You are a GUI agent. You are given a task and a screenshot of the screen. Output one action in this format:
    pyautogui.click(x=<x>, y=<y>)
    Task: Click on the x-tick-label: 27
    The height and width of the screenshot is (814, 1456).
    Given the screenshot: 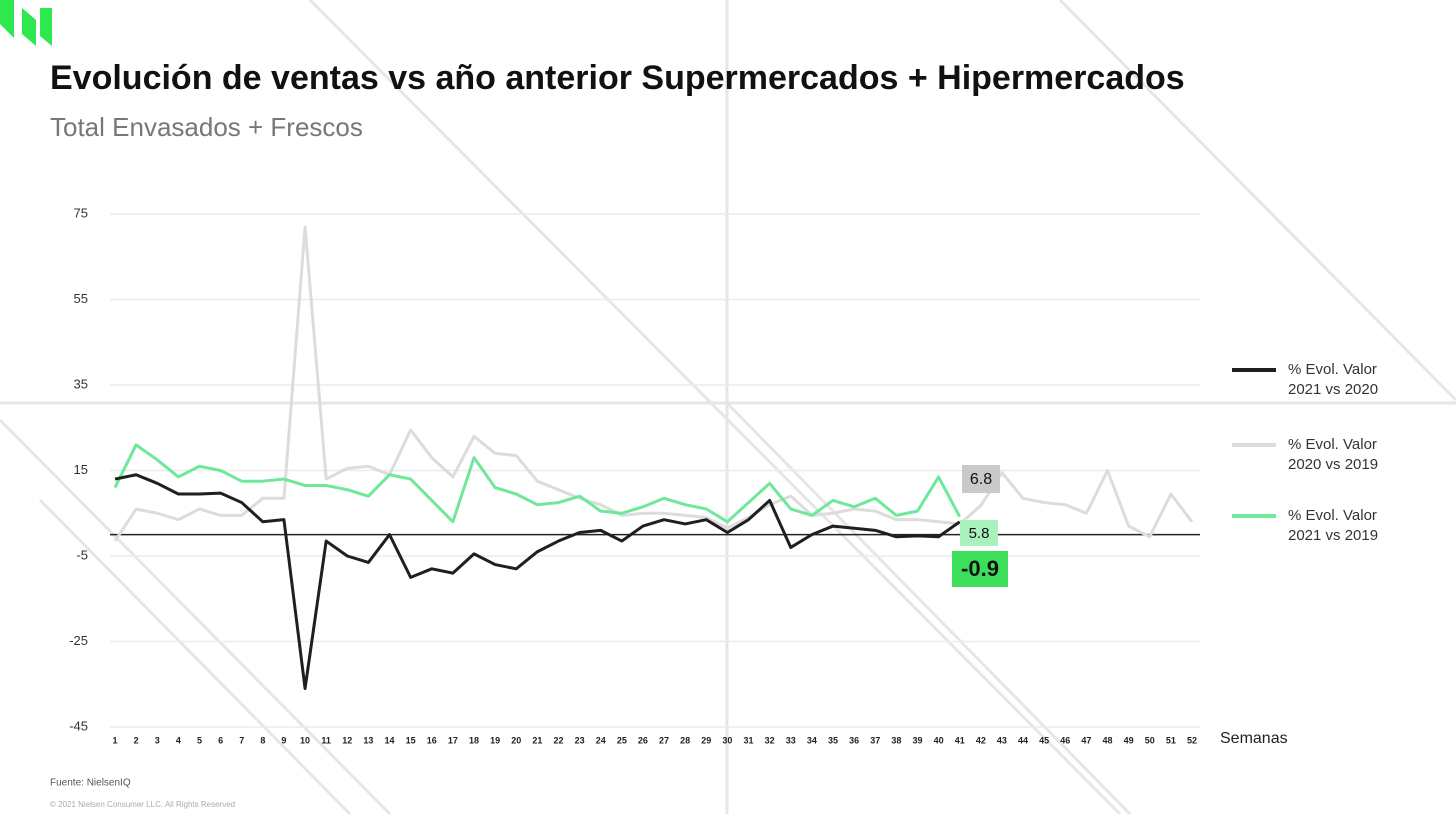 What is the action you would take?
    pyautogui.click(x=664, y=740)
    